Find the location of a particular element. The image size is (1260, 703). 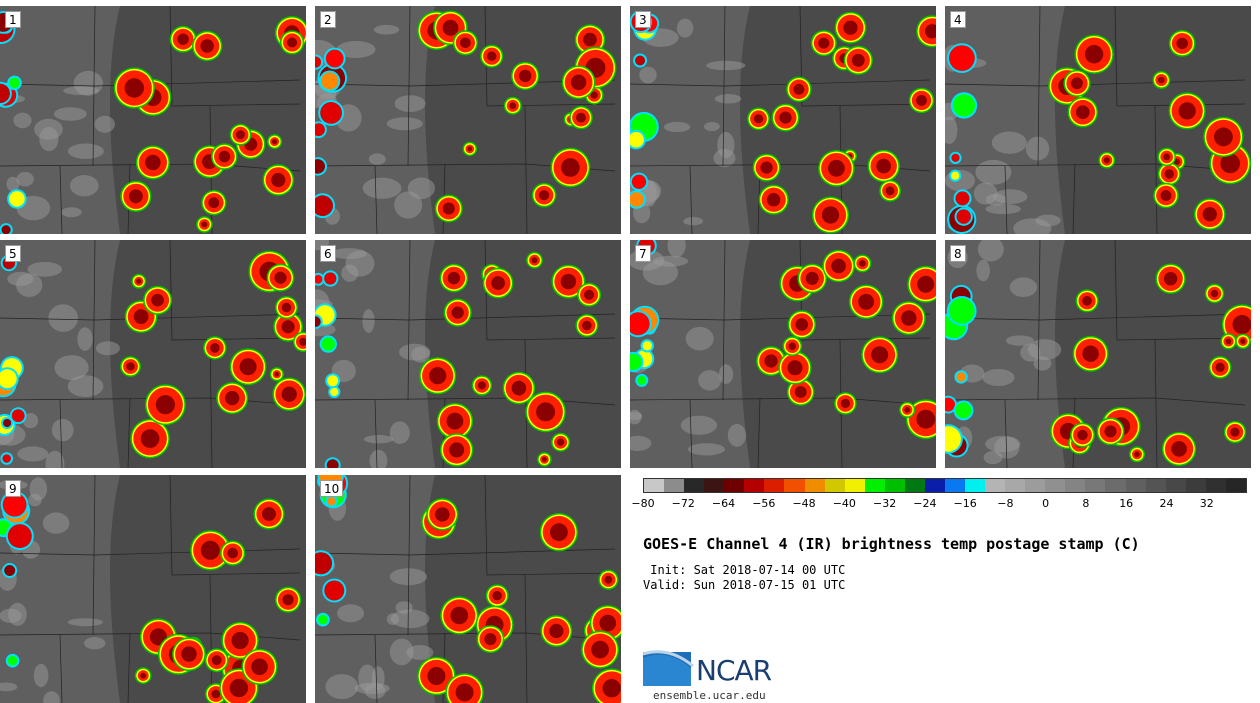

ncar-logo-icon is located at coordinates (668, 668).